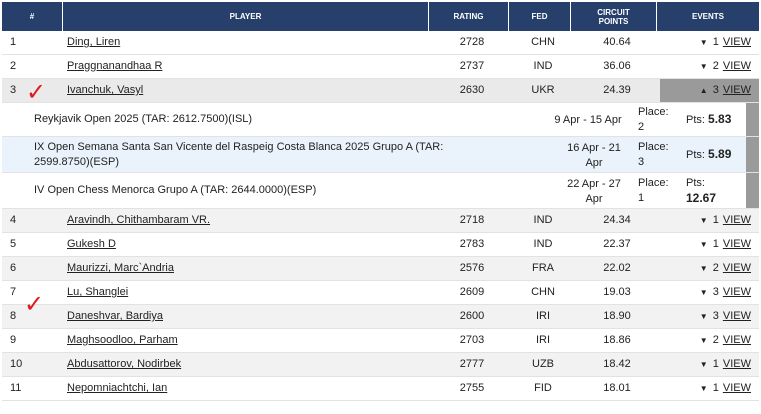  Describe the element at coordinates (472, 268) in the screenshot. I see `rating: 2576` at that location.